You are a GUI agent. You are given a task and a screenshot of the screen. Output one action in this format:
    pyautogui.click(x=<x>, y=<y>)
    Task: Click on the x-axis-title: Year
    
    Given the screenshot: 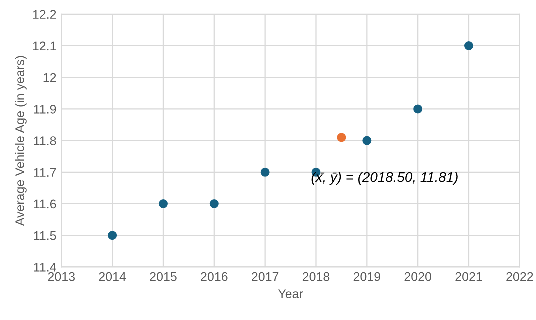 What is the action you would take?
    pyautogui.click(x=291, y=294)
    